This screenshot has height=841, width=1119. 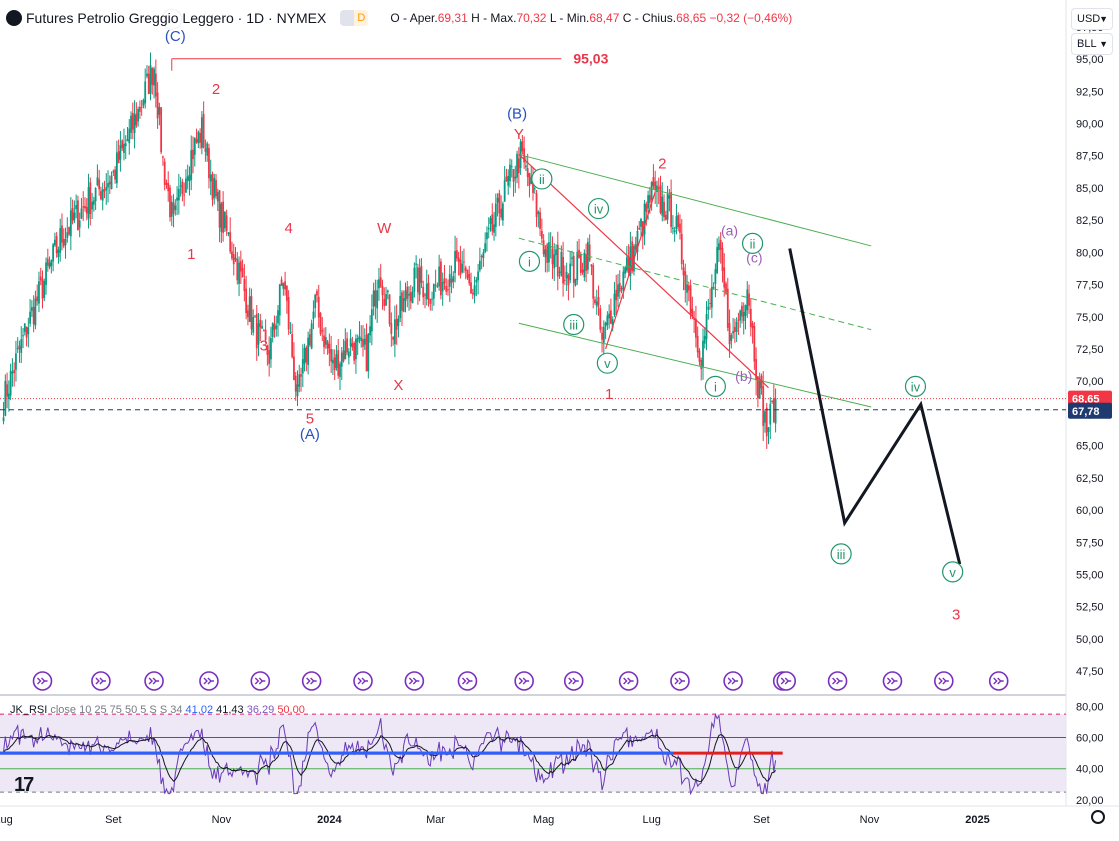 What do you see at coordinates (24, 785) in the screenshot?
I see `tradingview-logo-icon: 17` at bounding box center [24, 785].